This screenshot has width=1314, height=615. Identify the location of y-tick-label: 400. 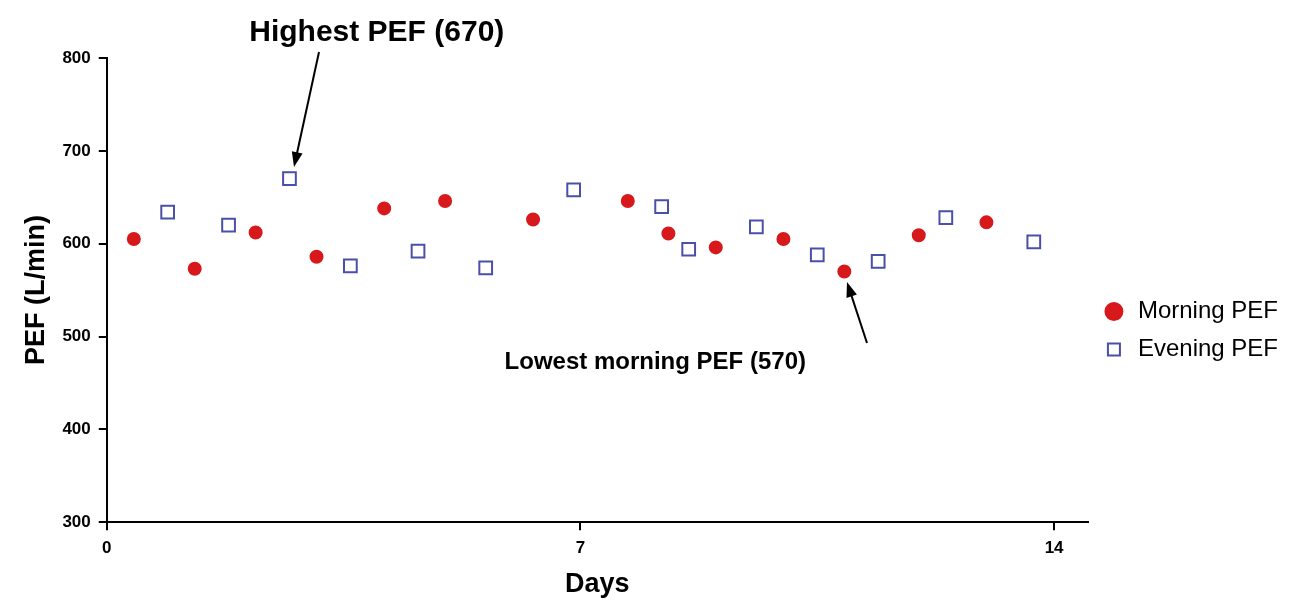
(76, 429).